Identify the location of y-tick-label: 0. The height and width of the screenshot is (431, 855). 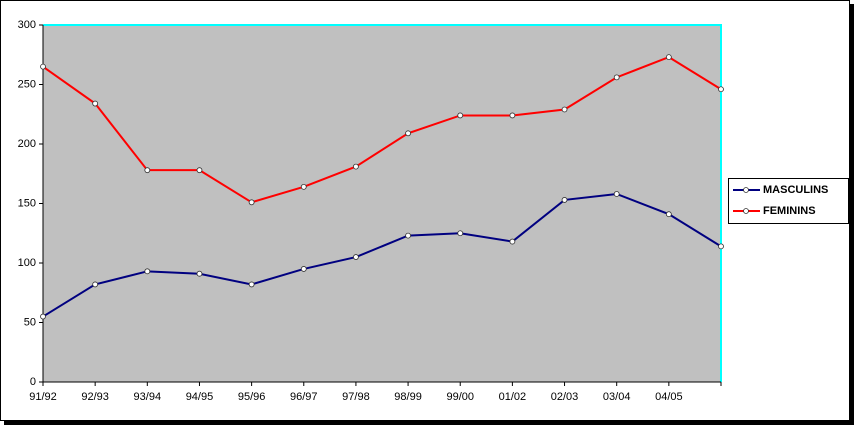
(33, 382).